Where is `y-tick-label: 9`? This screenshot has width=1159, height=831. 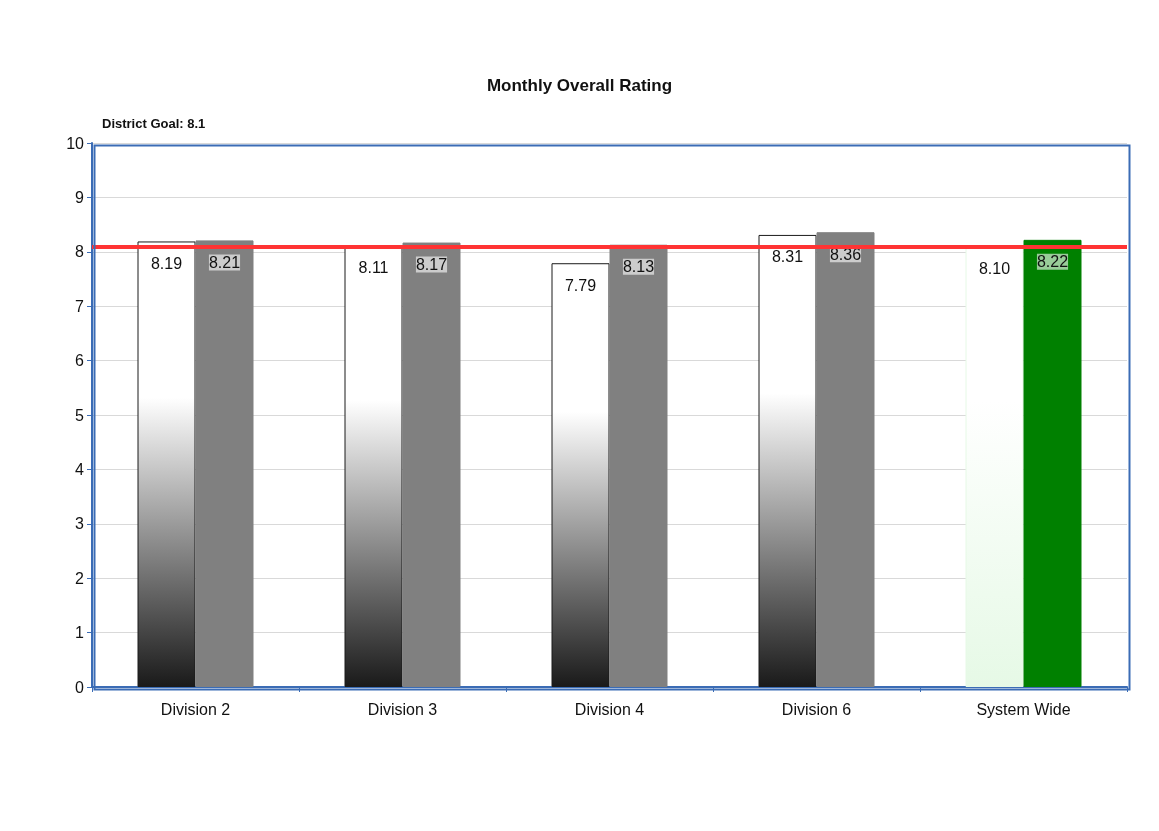
y-tick-label: 9 is located at coordinates (80, 197).